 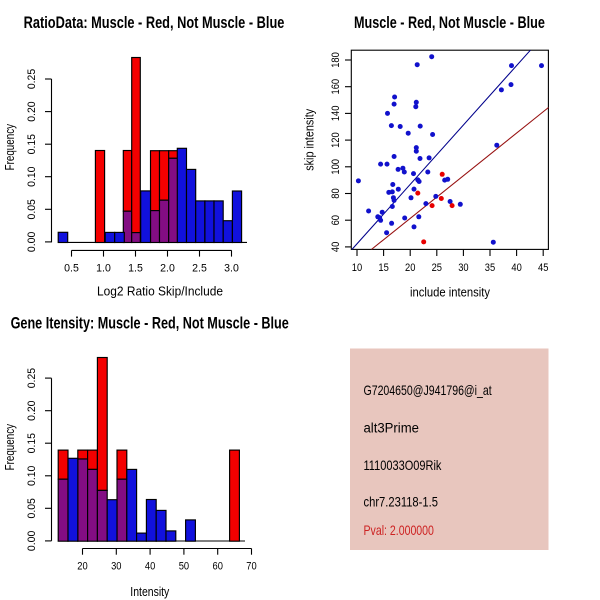 I want to click on svg-text:Muscle - Red, Not Muscle - Blu: Muscle - Red, Not Muscle - Blue, so click(x=449, y=22).